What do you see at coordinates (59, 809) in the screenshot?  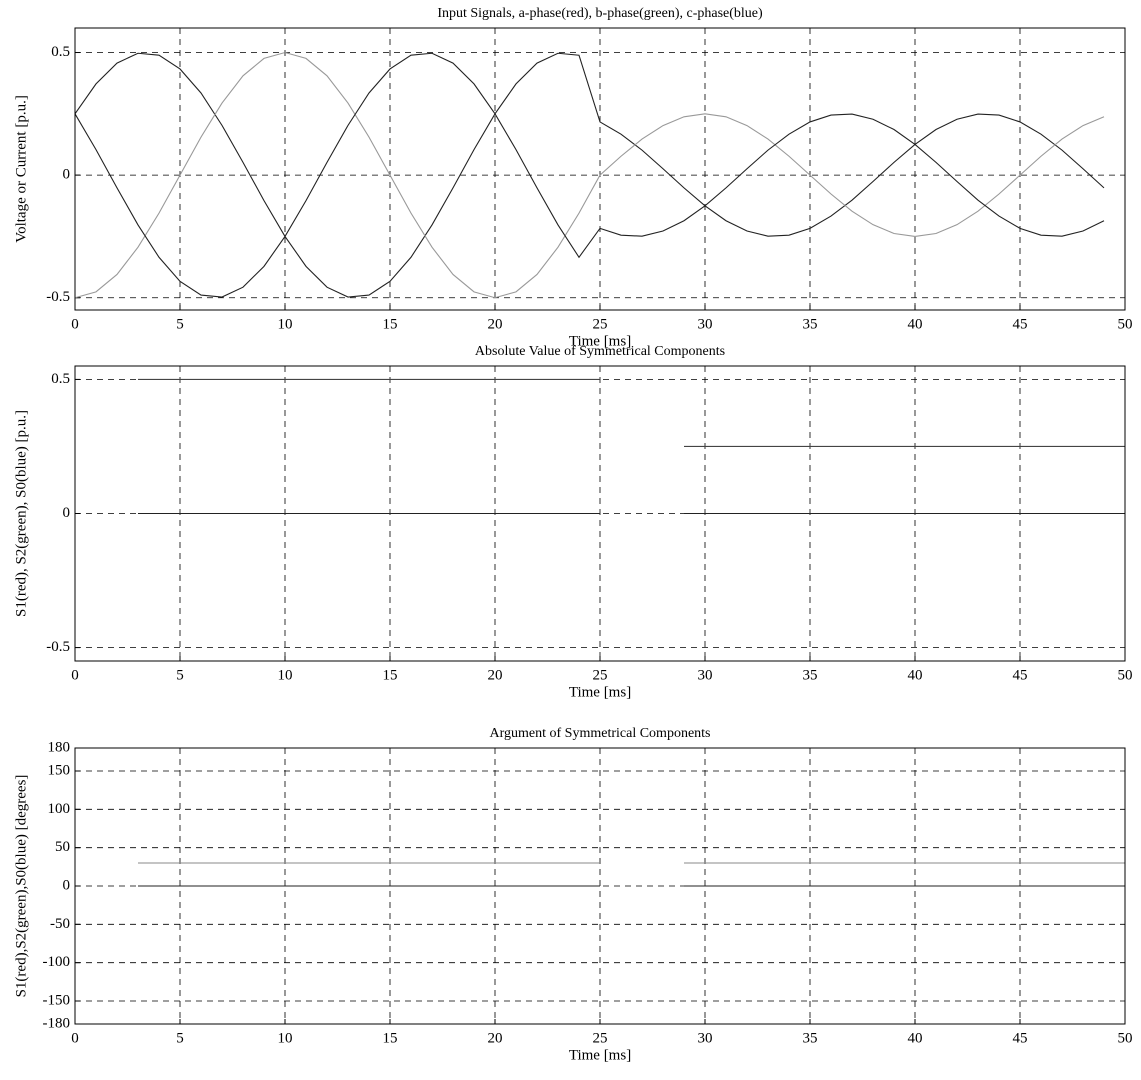 I see `y-tick-label: 100` at bounding box center [59, 809].